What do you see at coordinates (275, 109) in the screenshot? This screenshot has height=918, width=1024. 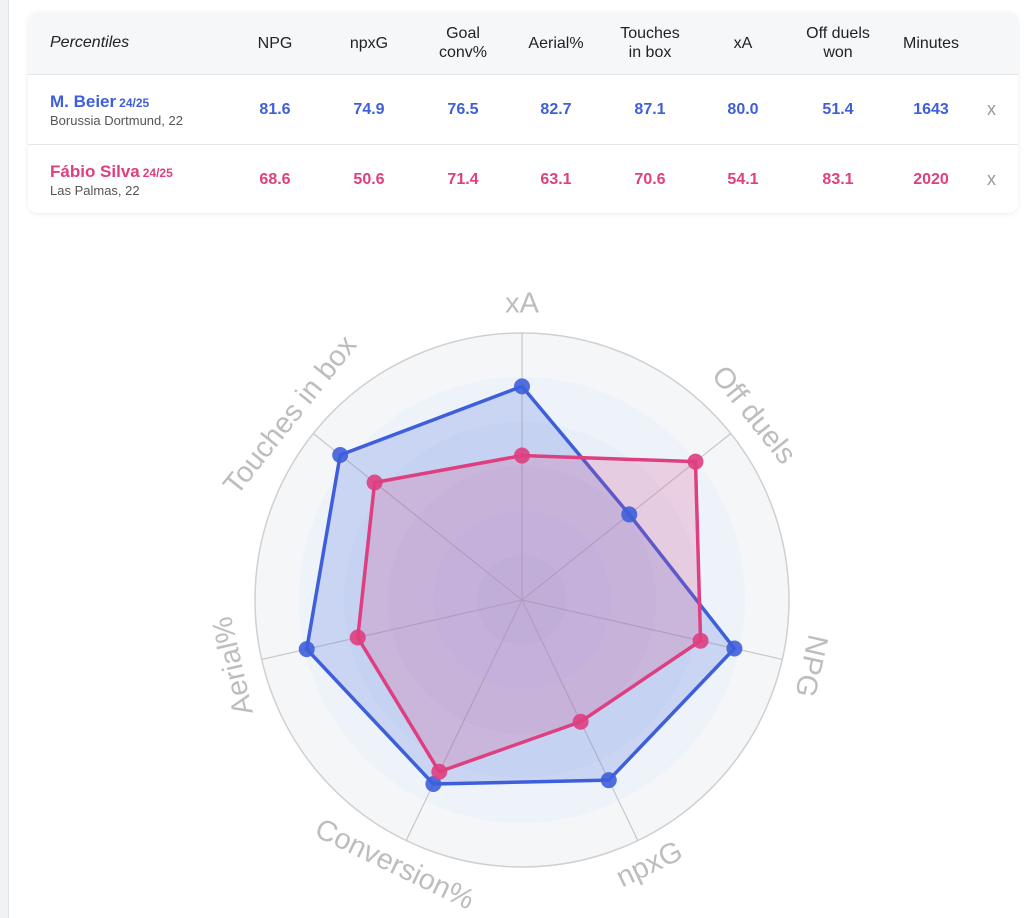 I see `stat-value: 81.6` at bounding box center [275, 109].